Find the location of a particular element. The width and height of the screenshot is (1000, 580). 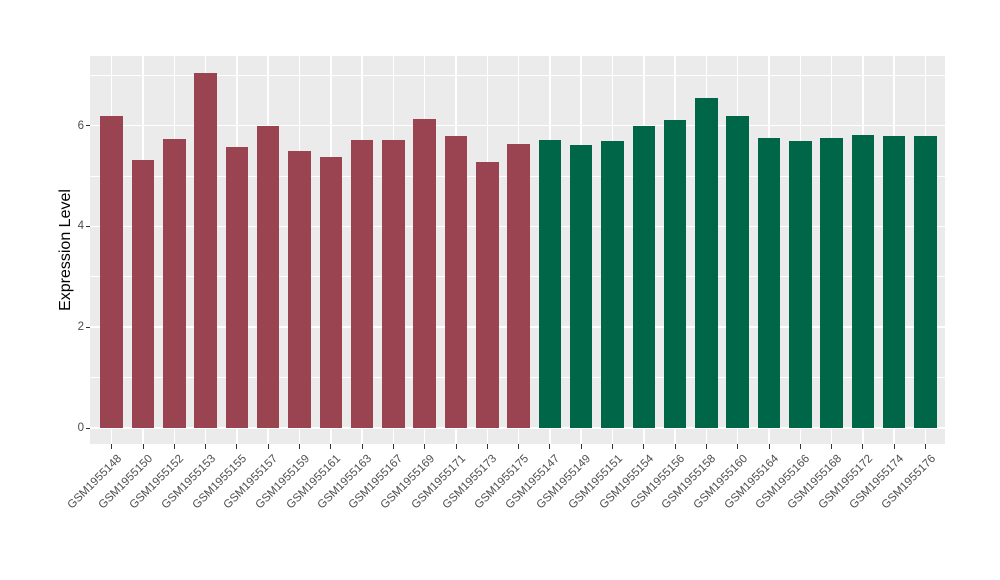

bar-GSM1955152 is located at coordinates (174, 283).